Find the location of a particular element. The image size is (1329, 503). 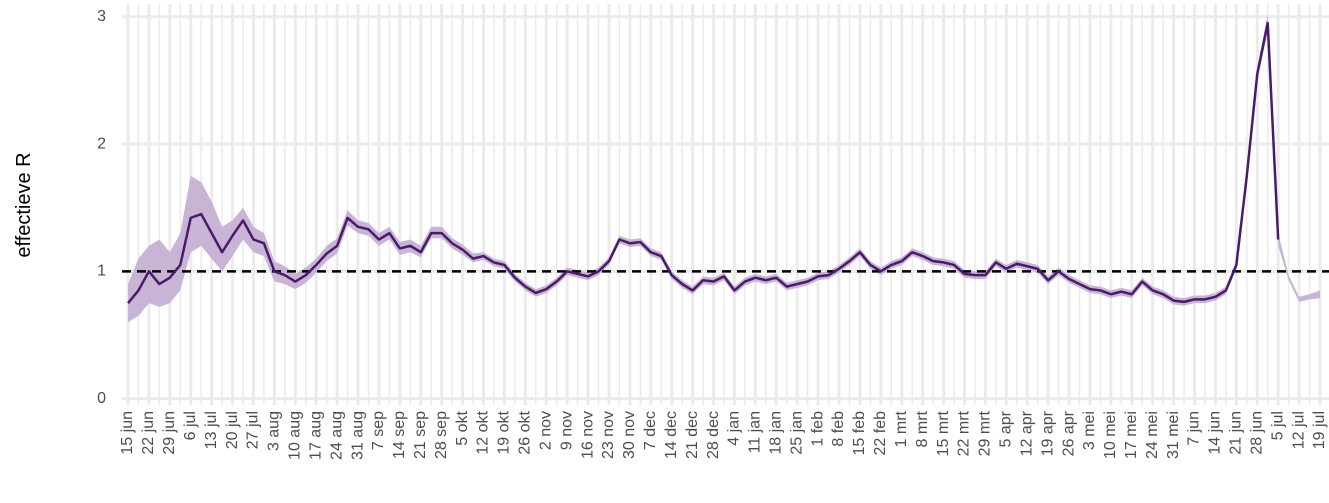

x-tick-label: 15 feb is located at coordinates (859, 433).